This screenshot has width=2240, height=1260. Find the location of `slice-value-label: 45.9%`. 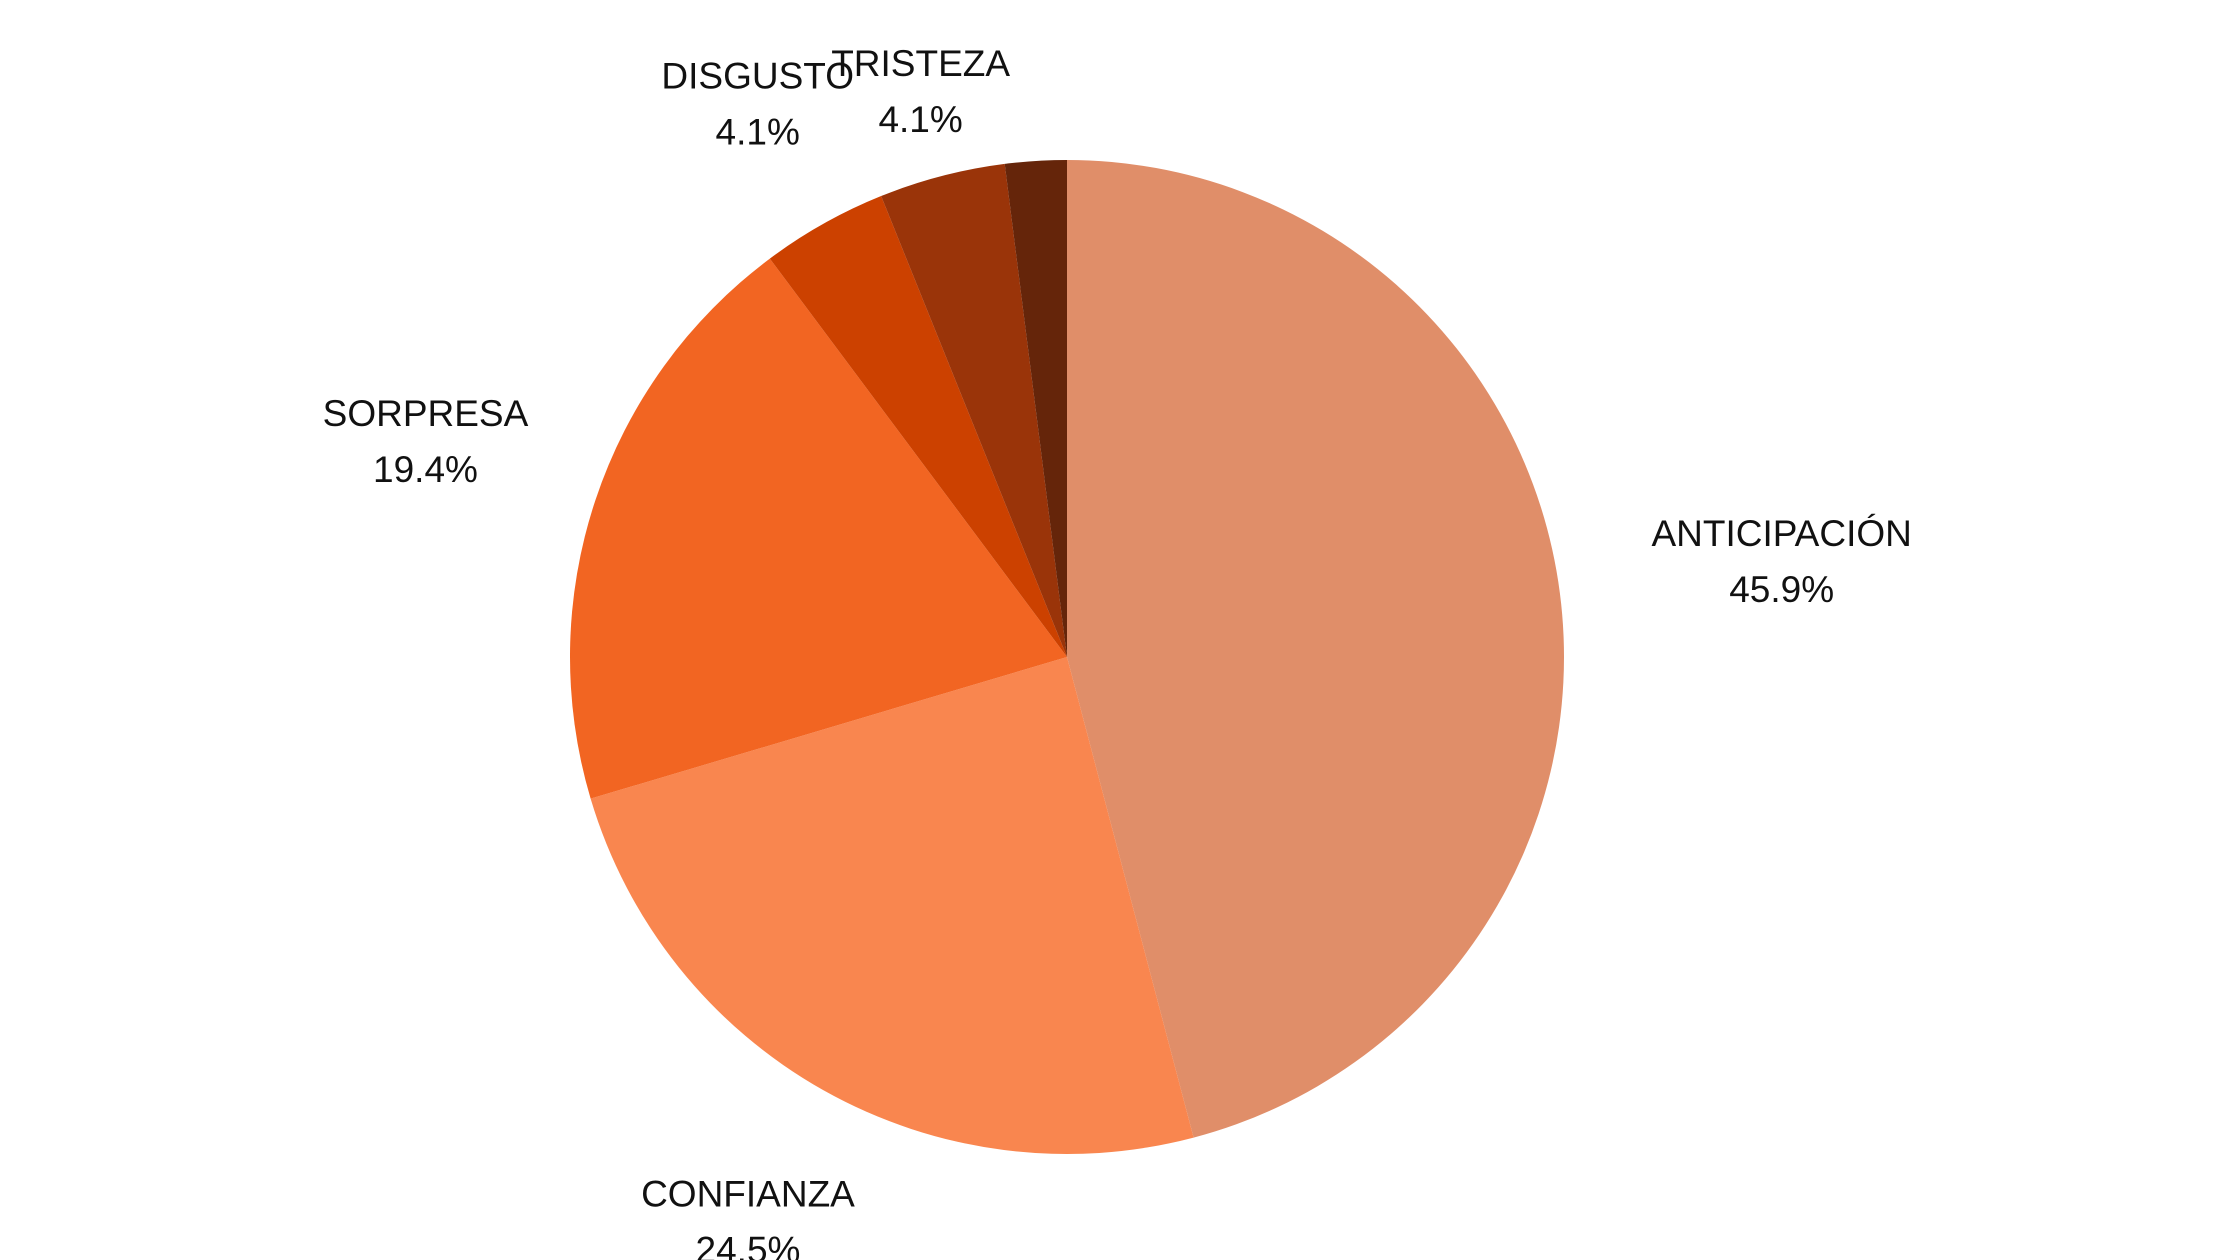

slice-value-label: 45.9% is located at coordinates (1781, 589).